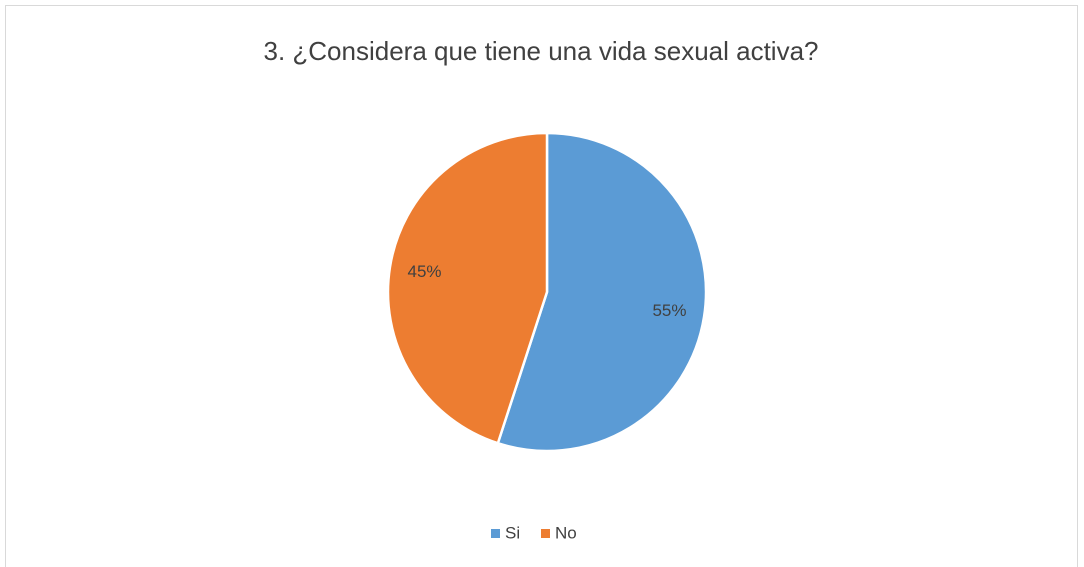 This screenshot has height=567, width=1084. Describe the element at coordinates (669, 310) in the screenshot. I see `data-label: 55%` at that location.